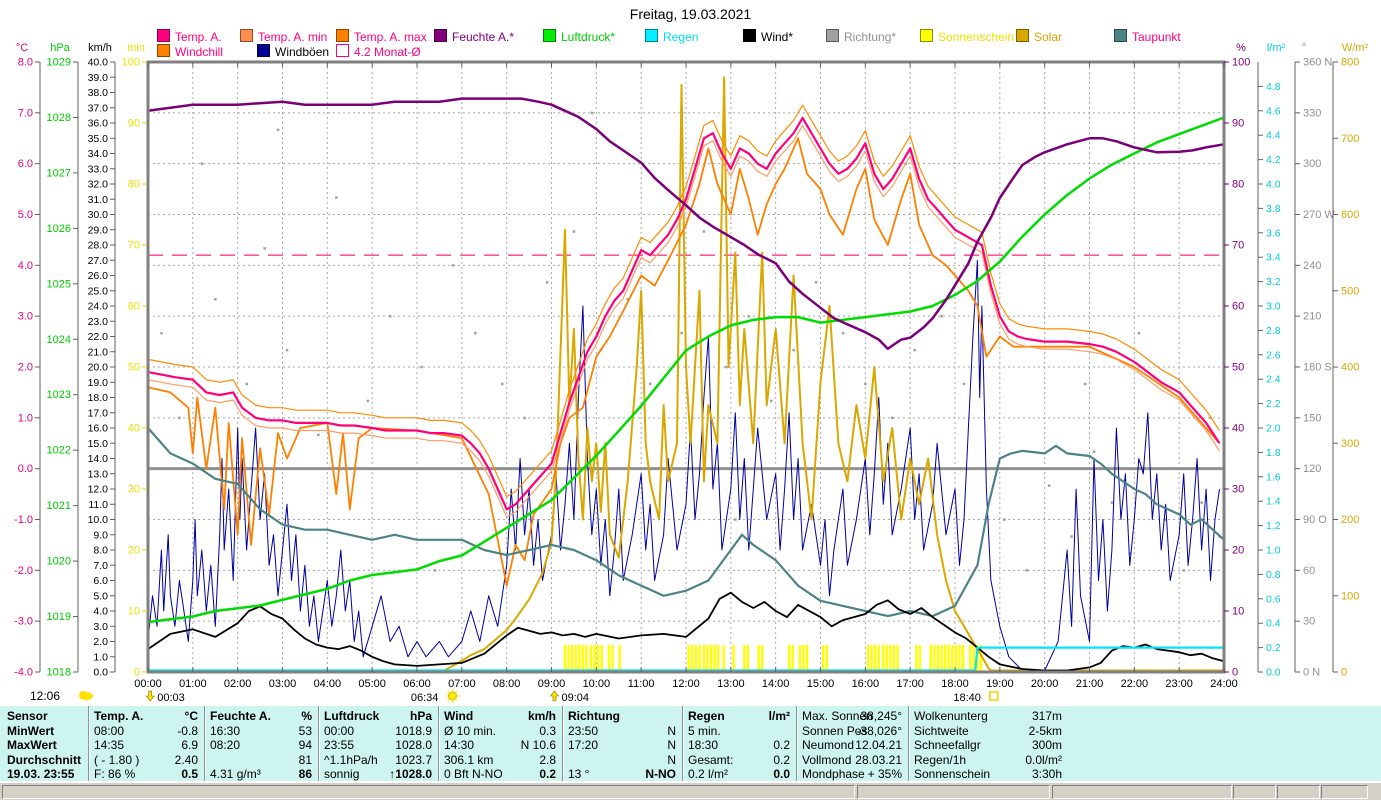 This screenshot has height=800, width=1381. What do you see at coordinates (59, 506) in the screenshot?
I see `axis-tick-label: 1021` at bounding box center [59, 506].